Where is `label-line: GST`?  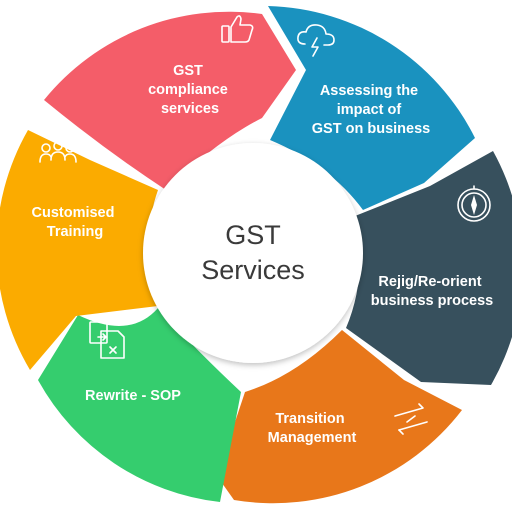
label-line: GST is located at coordinates (188, 71).